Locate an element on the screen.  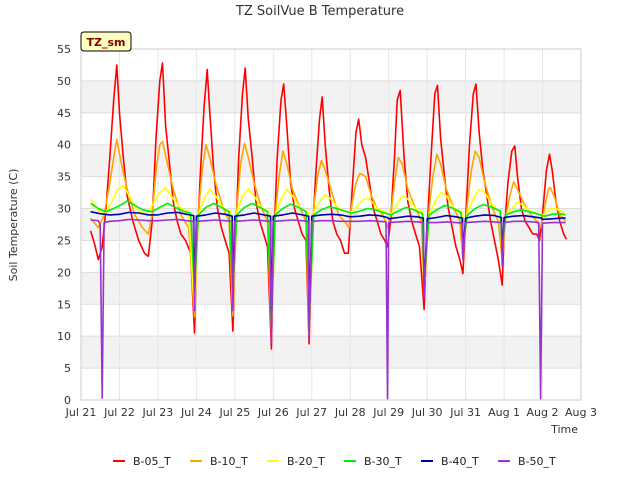
y-tick-label: 30 is located at coordinates (64, 209).